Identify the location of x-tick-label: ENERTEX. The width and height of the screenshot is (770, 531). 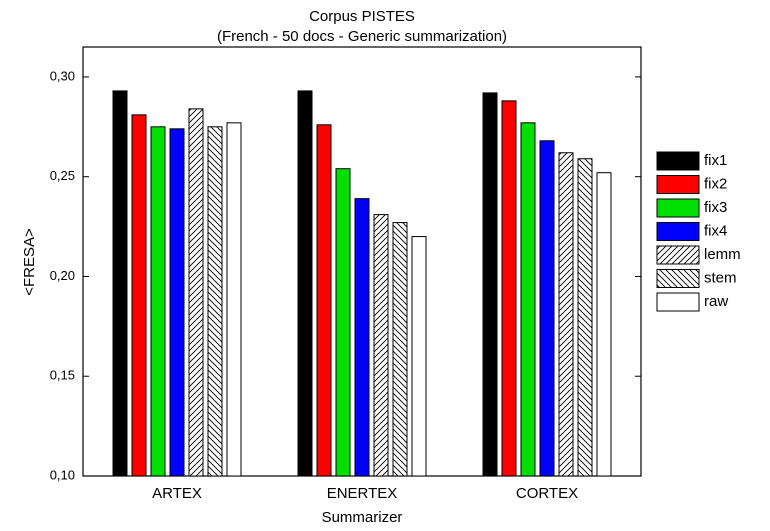
(362, 493).